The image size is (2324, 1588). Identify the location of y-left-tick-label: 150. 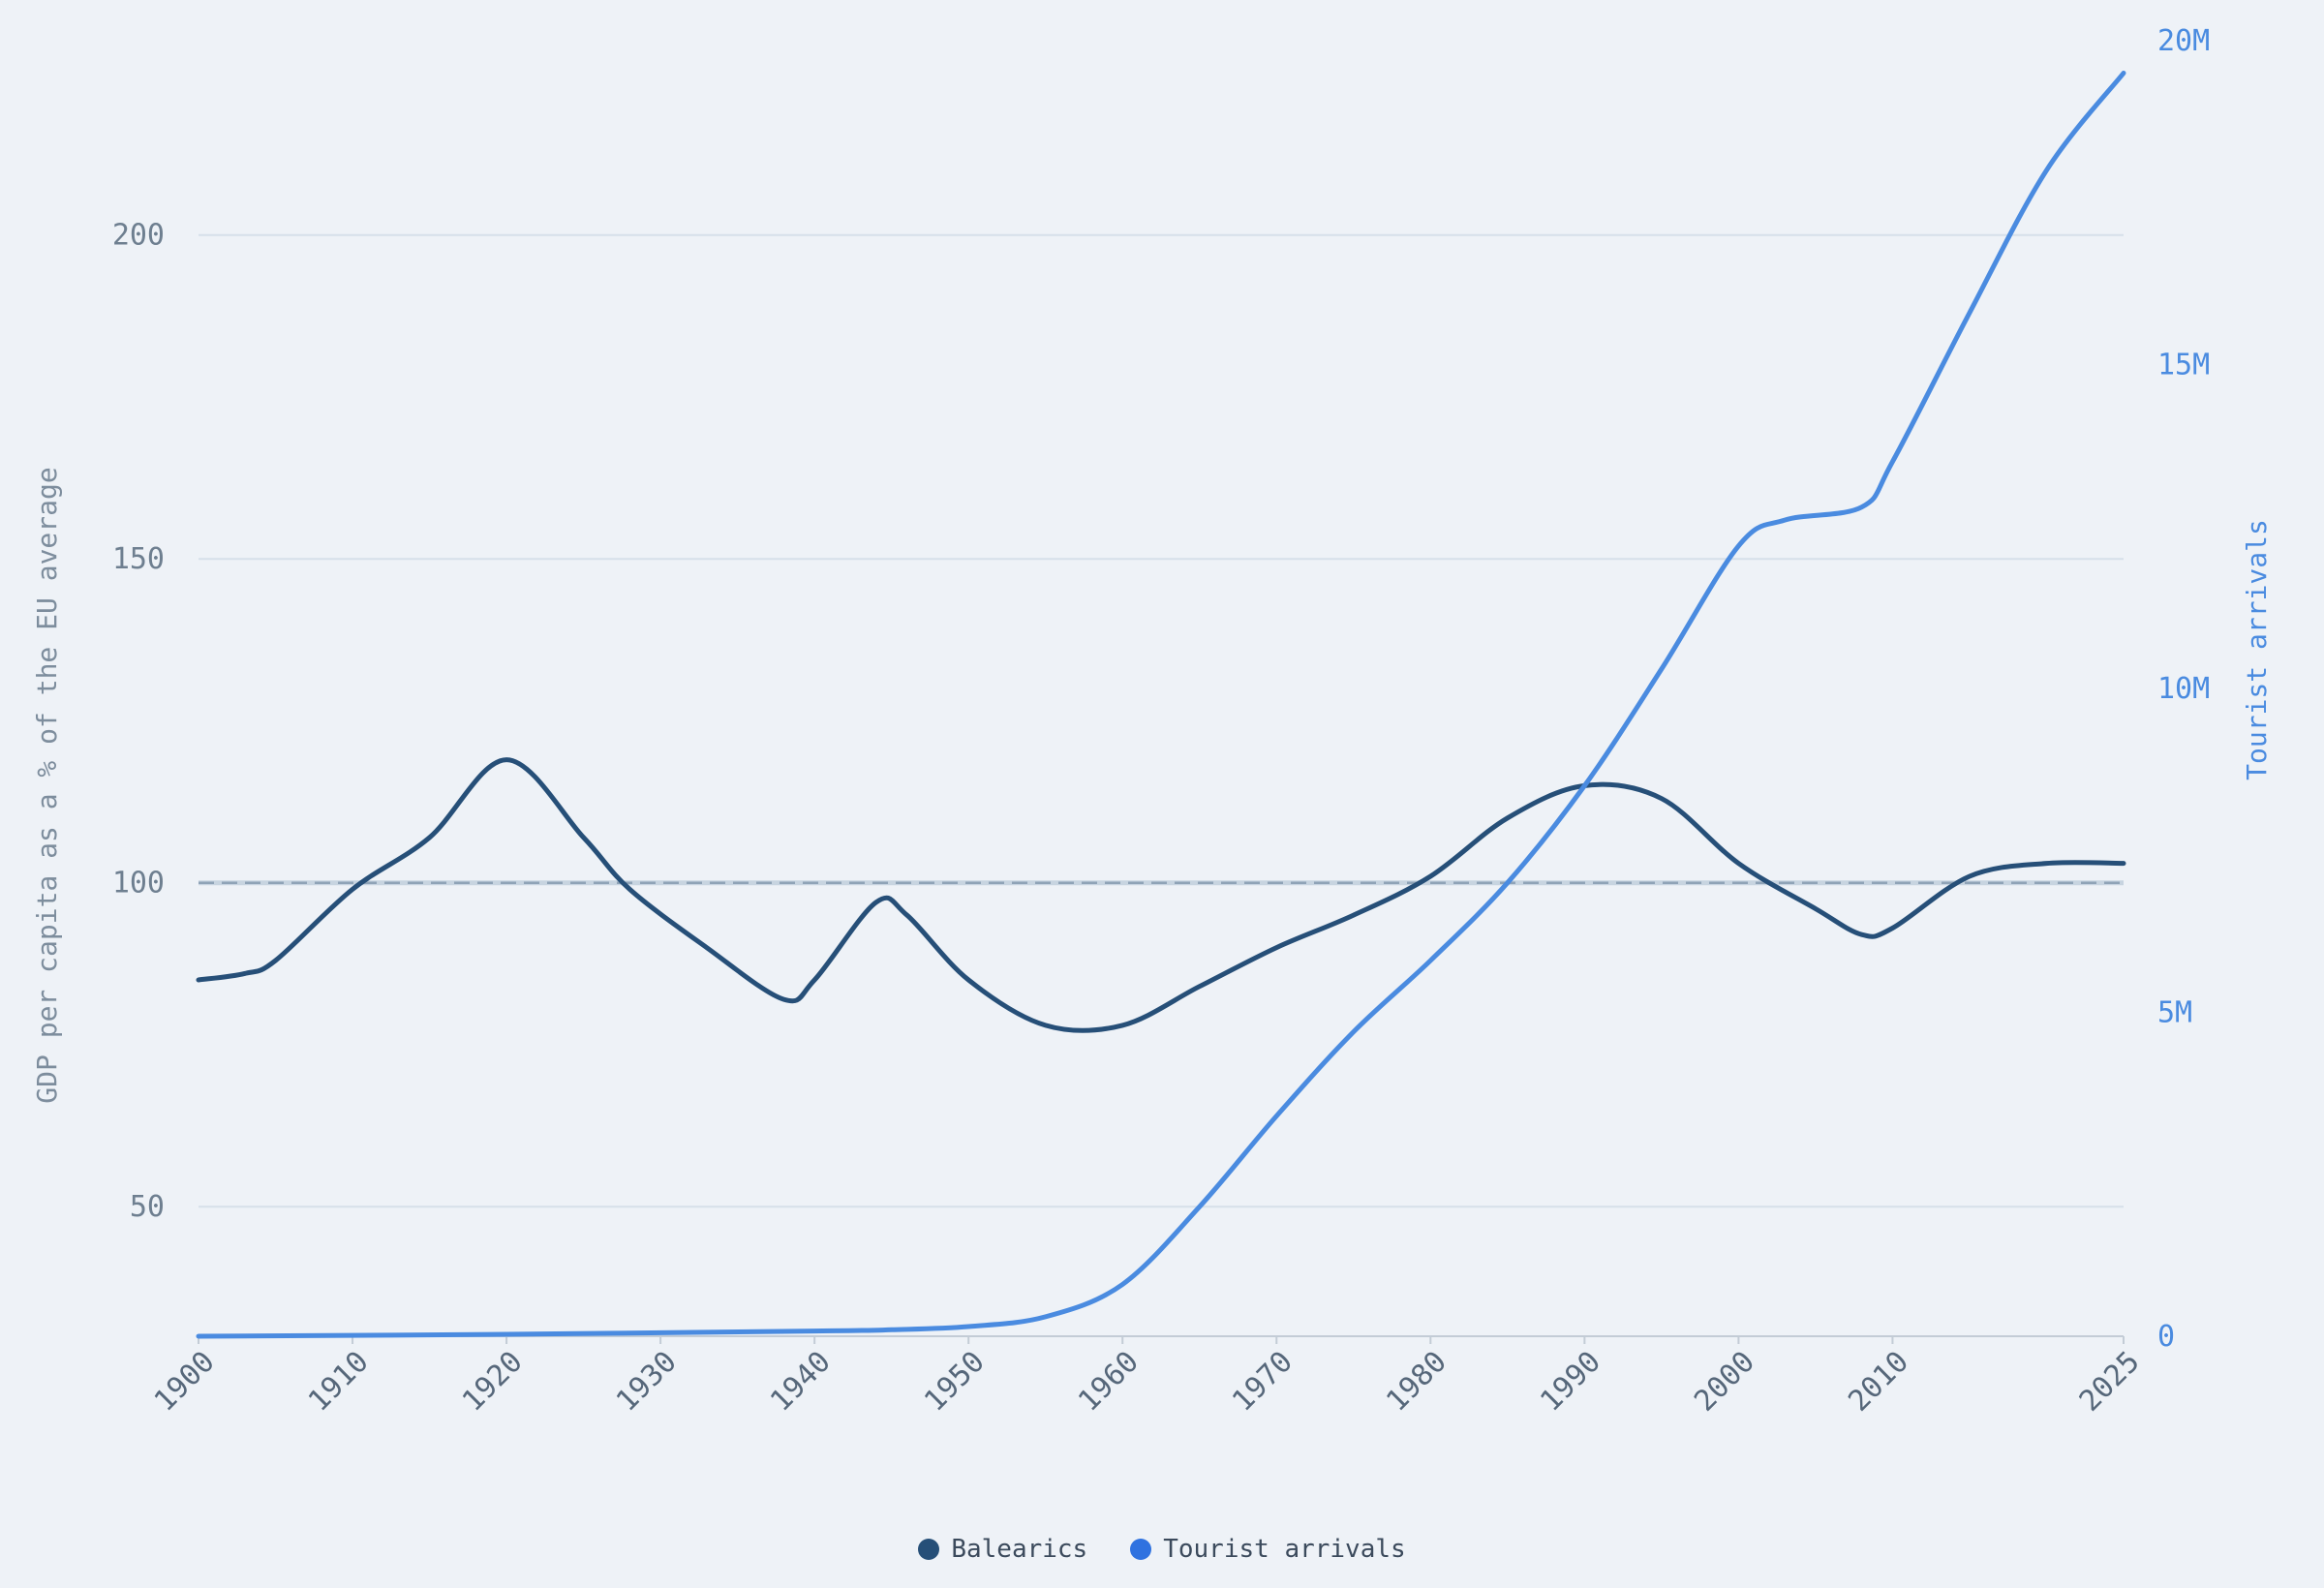
(139, 559).